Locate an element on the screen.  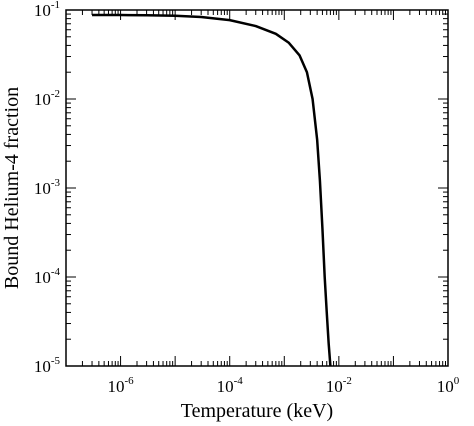
y-tick-label: 10⁻³ is located at coordinates (47, 187).